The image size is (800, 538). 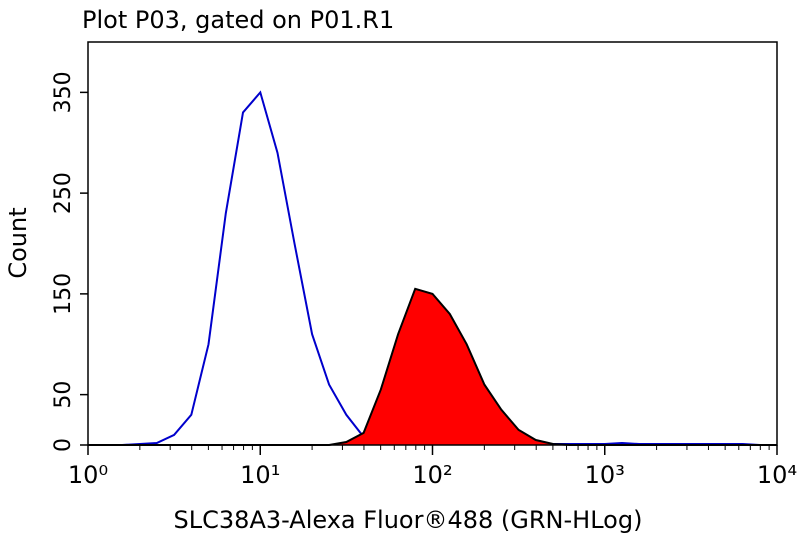 I want to click on y-tick-label: 0, so click(x=63, y=445).